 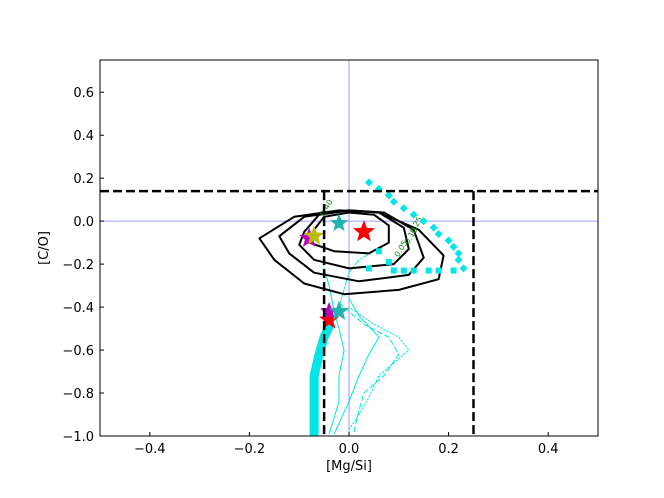 I want to click on y-axis-label: [C/O], so click(x=44, y=248).